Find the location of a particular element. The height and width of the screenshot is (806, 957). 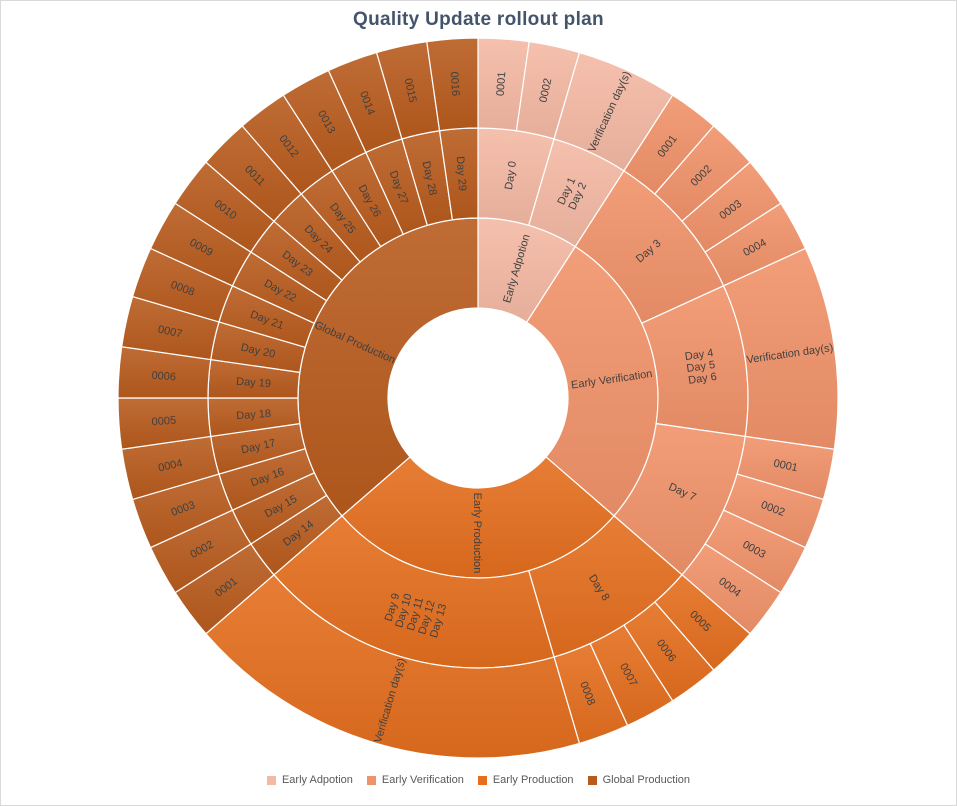

legend-item-early-adpotion: Early Adpotion is located at coordinates (309, 780).